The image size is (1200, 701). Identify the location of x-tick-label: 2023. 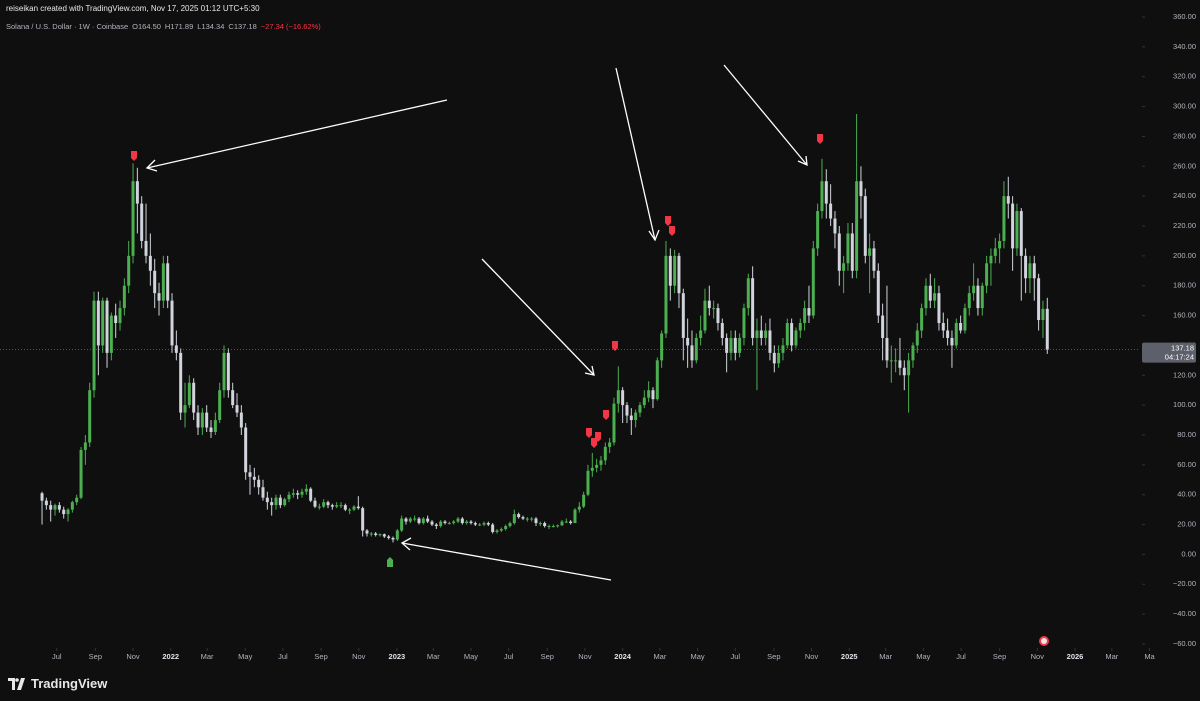
(397, 656).